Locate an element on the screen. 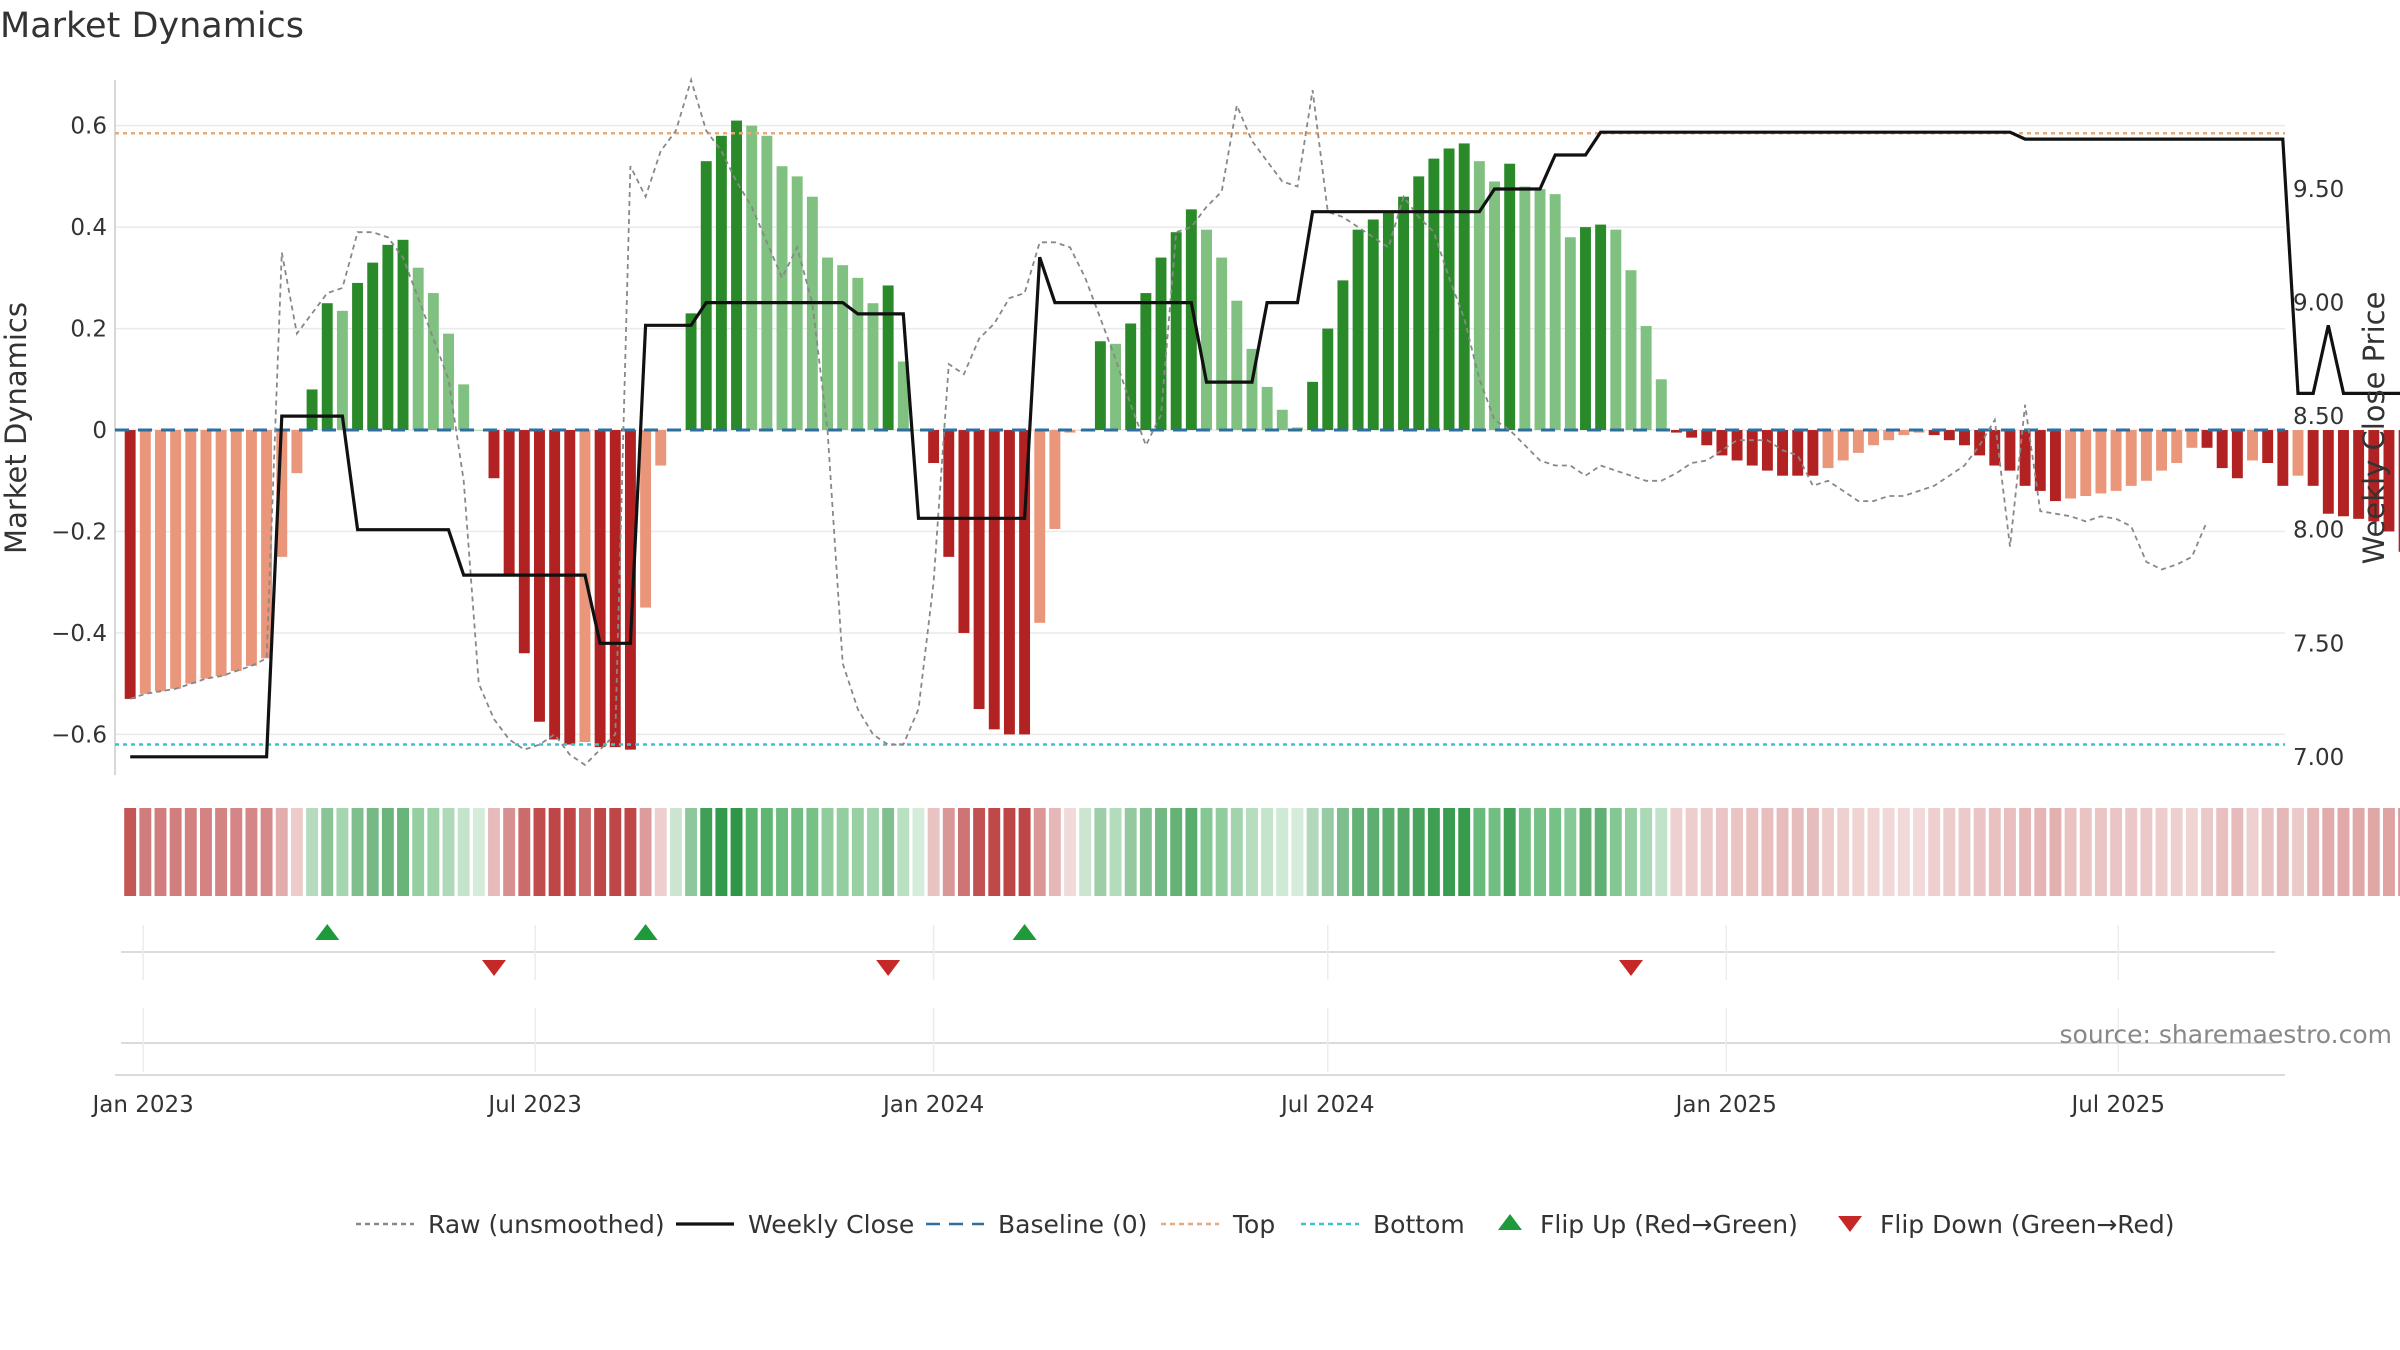 Image resolution: width=2400 pixels, height=1350 pixels. legend-item: Weekly Close is located at coordinates (795, 1224).